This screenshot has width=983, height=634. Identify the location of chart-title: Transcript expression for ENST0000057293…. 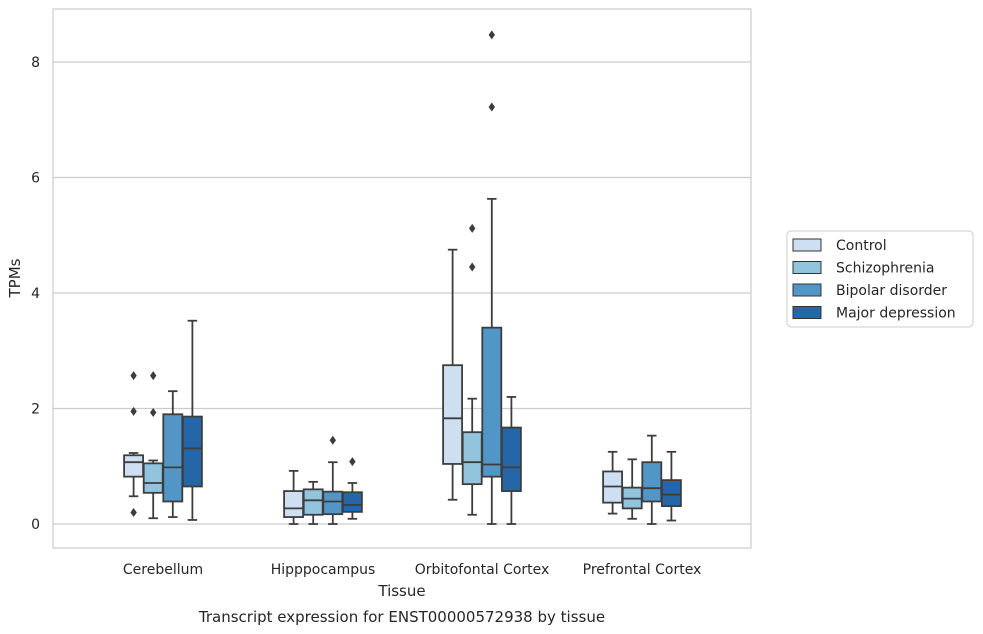
(401, 617).